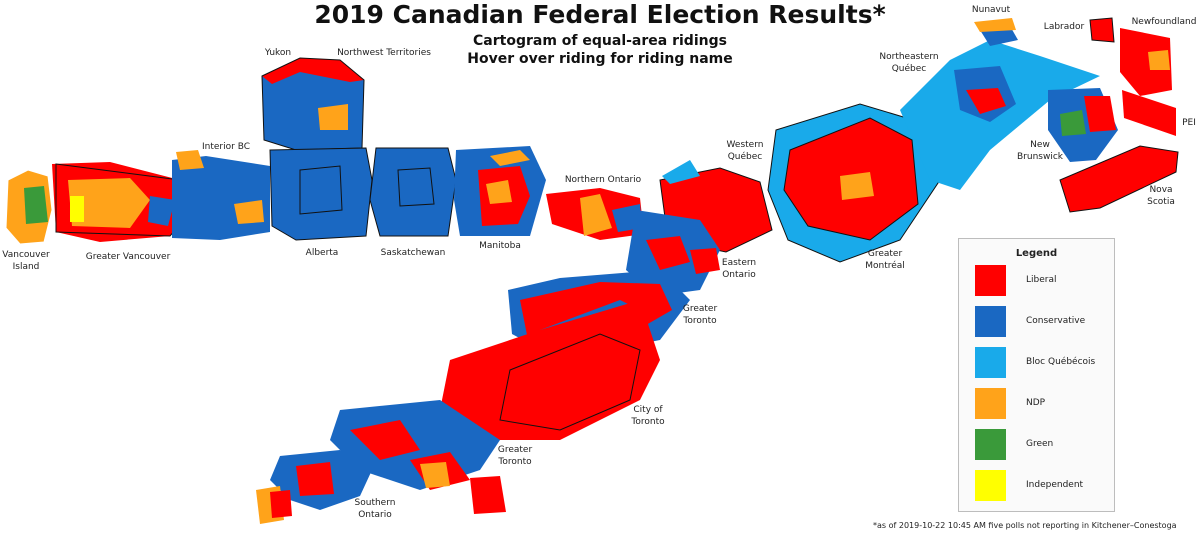 Image resolution: width=1200 pixels, height=534 pixels. Describe the element at coordinates (990, 280) in the screenshot. I see `legend-swatch-liberal` at that location.